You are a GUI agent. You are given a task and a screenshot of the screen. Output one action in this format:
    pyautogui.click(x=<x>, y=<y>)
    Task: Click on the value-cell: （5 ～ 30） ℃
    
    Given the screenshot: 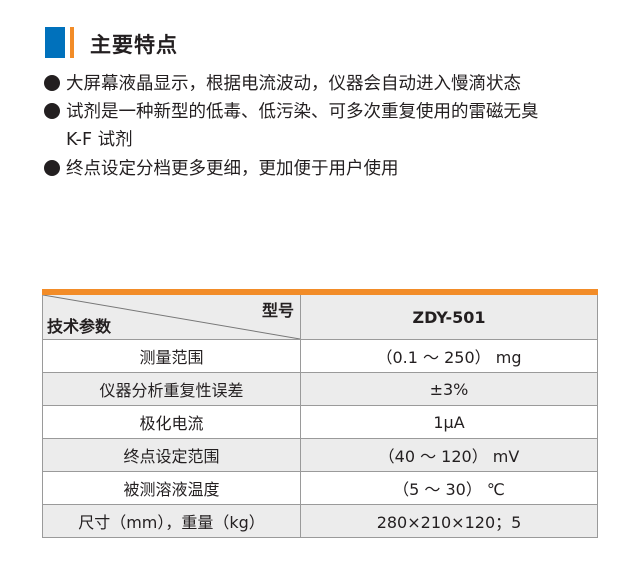 What is the action you would take?
    pyautogui.click(x=449, y=488)
    